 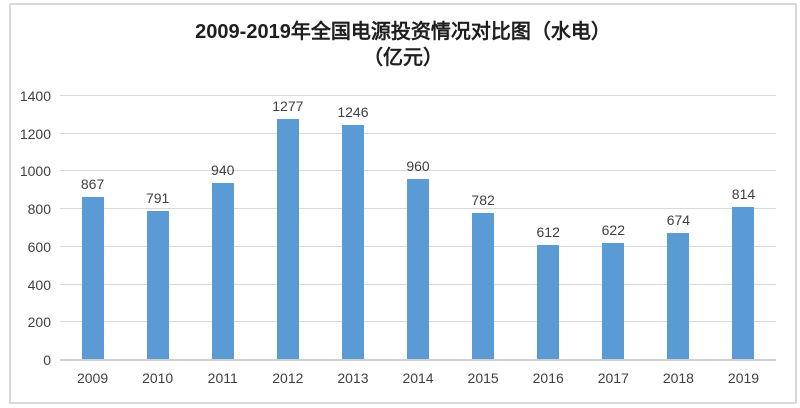 What do you see at coordinates (39, 246) in the screenshot?
I see `y-tick-label-600: 600` at bounding box center [39, 246].